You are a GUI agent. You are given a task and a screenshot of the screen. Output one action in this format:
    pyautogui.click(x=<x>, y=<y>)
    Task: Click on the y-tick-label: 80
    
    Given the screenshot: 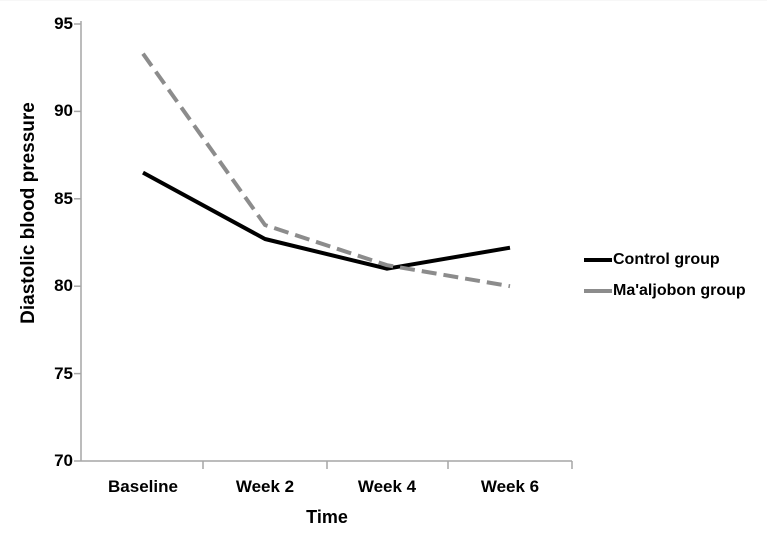 What is the action you would take?
    pyautogui.click(x=63, y=285)
    